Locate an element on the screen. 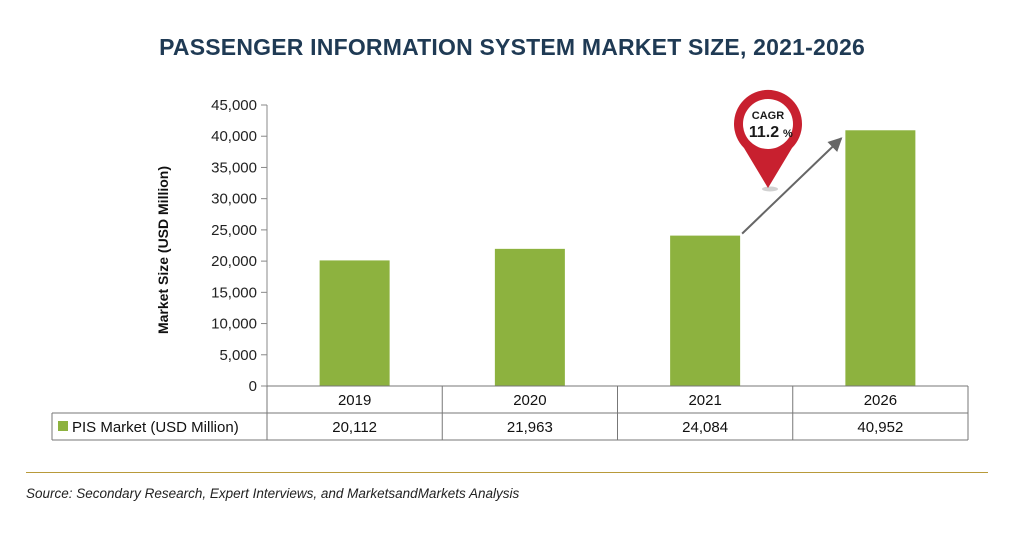 This screenshot has height=536, width=1024. data-label: 20,112 is located at coordinates (354, 427).